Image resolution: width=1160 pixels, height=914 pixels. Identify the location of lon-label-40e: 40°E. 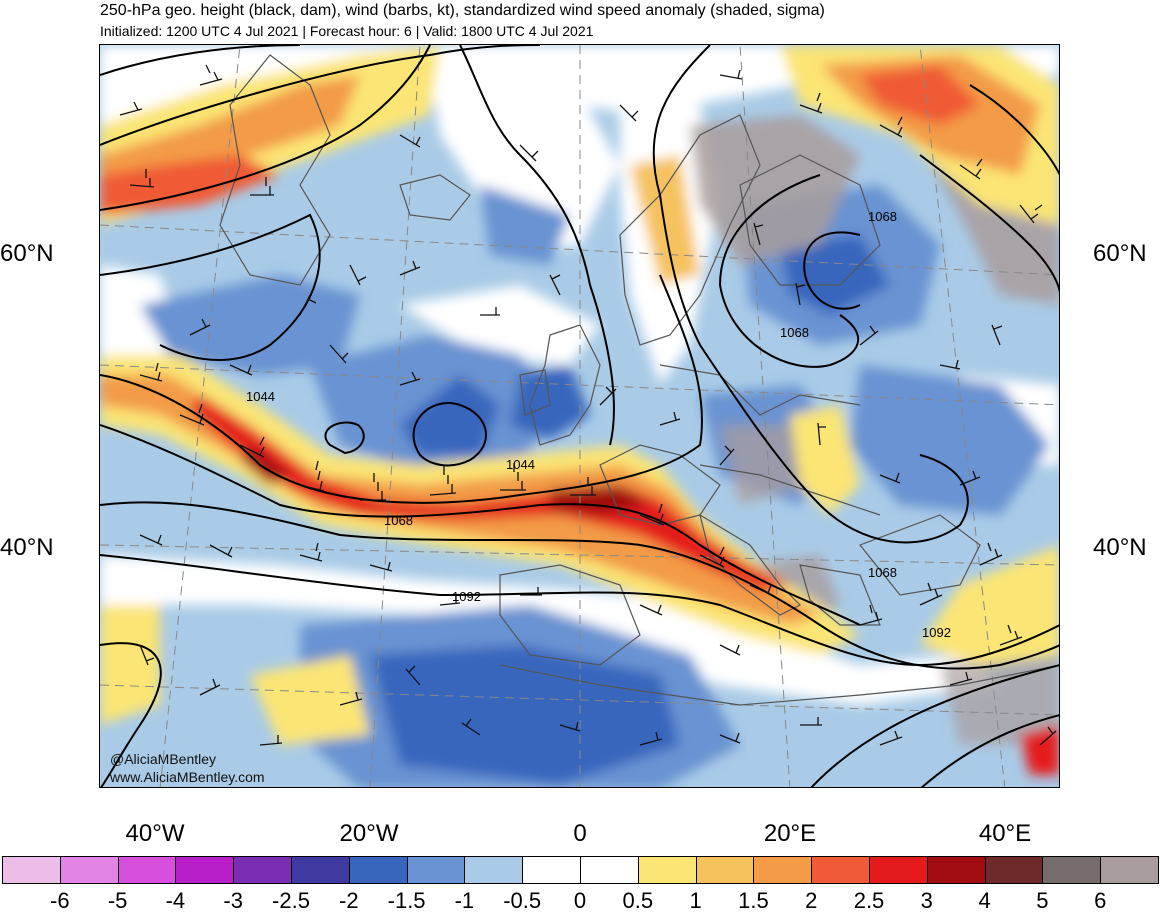
(1005, 833).